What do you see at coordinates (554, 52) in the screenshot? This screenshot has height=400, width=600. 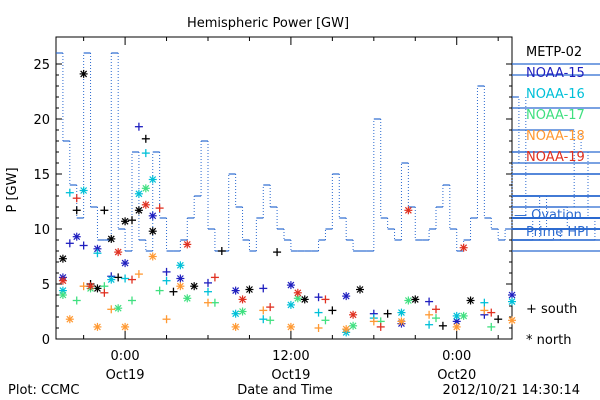 I see `legend-entry: METP-02` at bounding box center [554, 52].